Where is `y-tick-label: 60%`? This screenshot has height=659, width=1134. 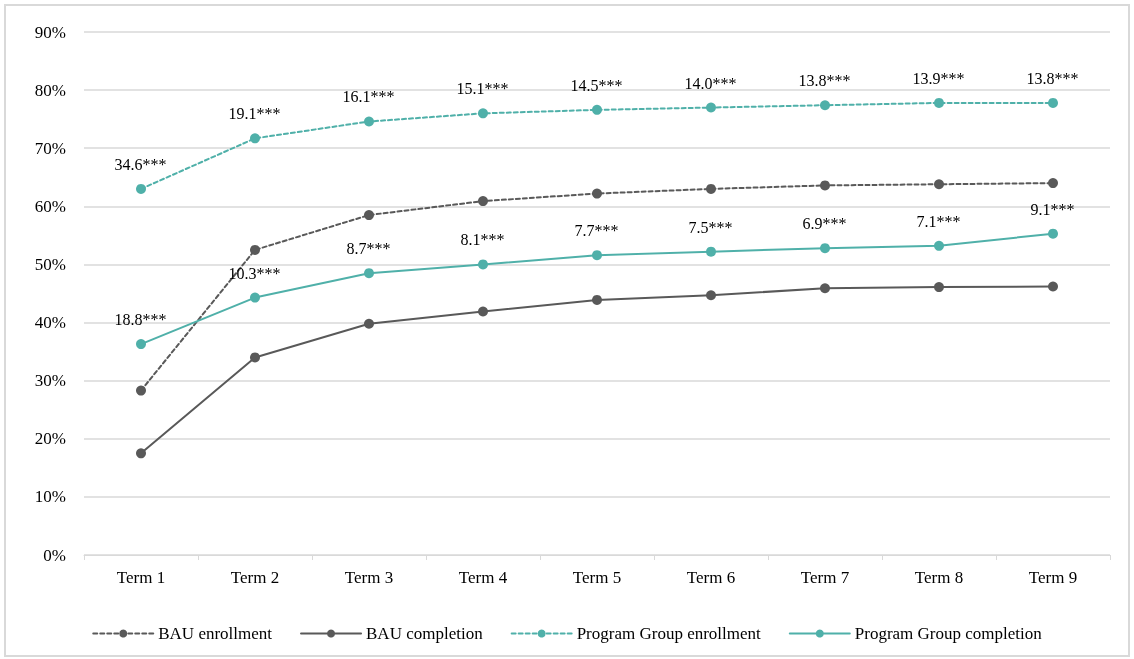
y-tick-label: 60% is located at coordinates (50, 206).